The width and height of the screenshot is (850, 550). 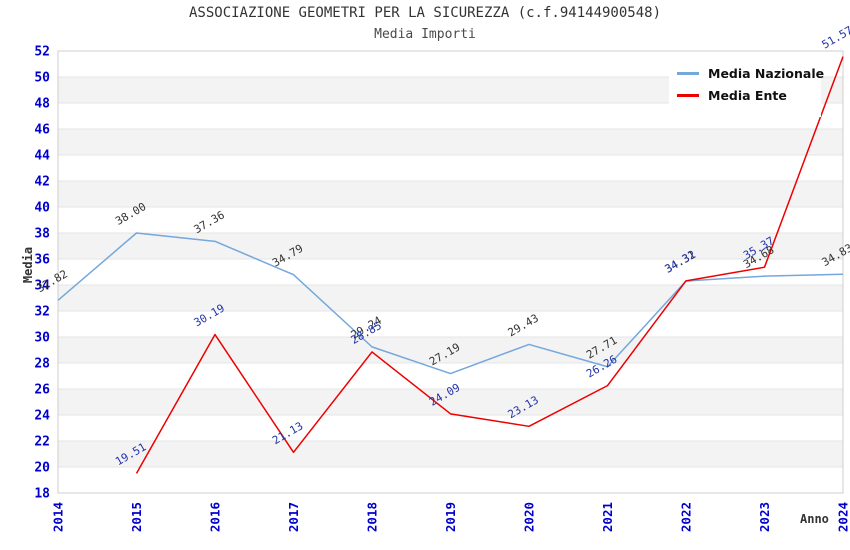 What do you see at coordinates (523, 325) in the screenshot?
I see `point-label: 29.43` at bounding box center [523, 325].